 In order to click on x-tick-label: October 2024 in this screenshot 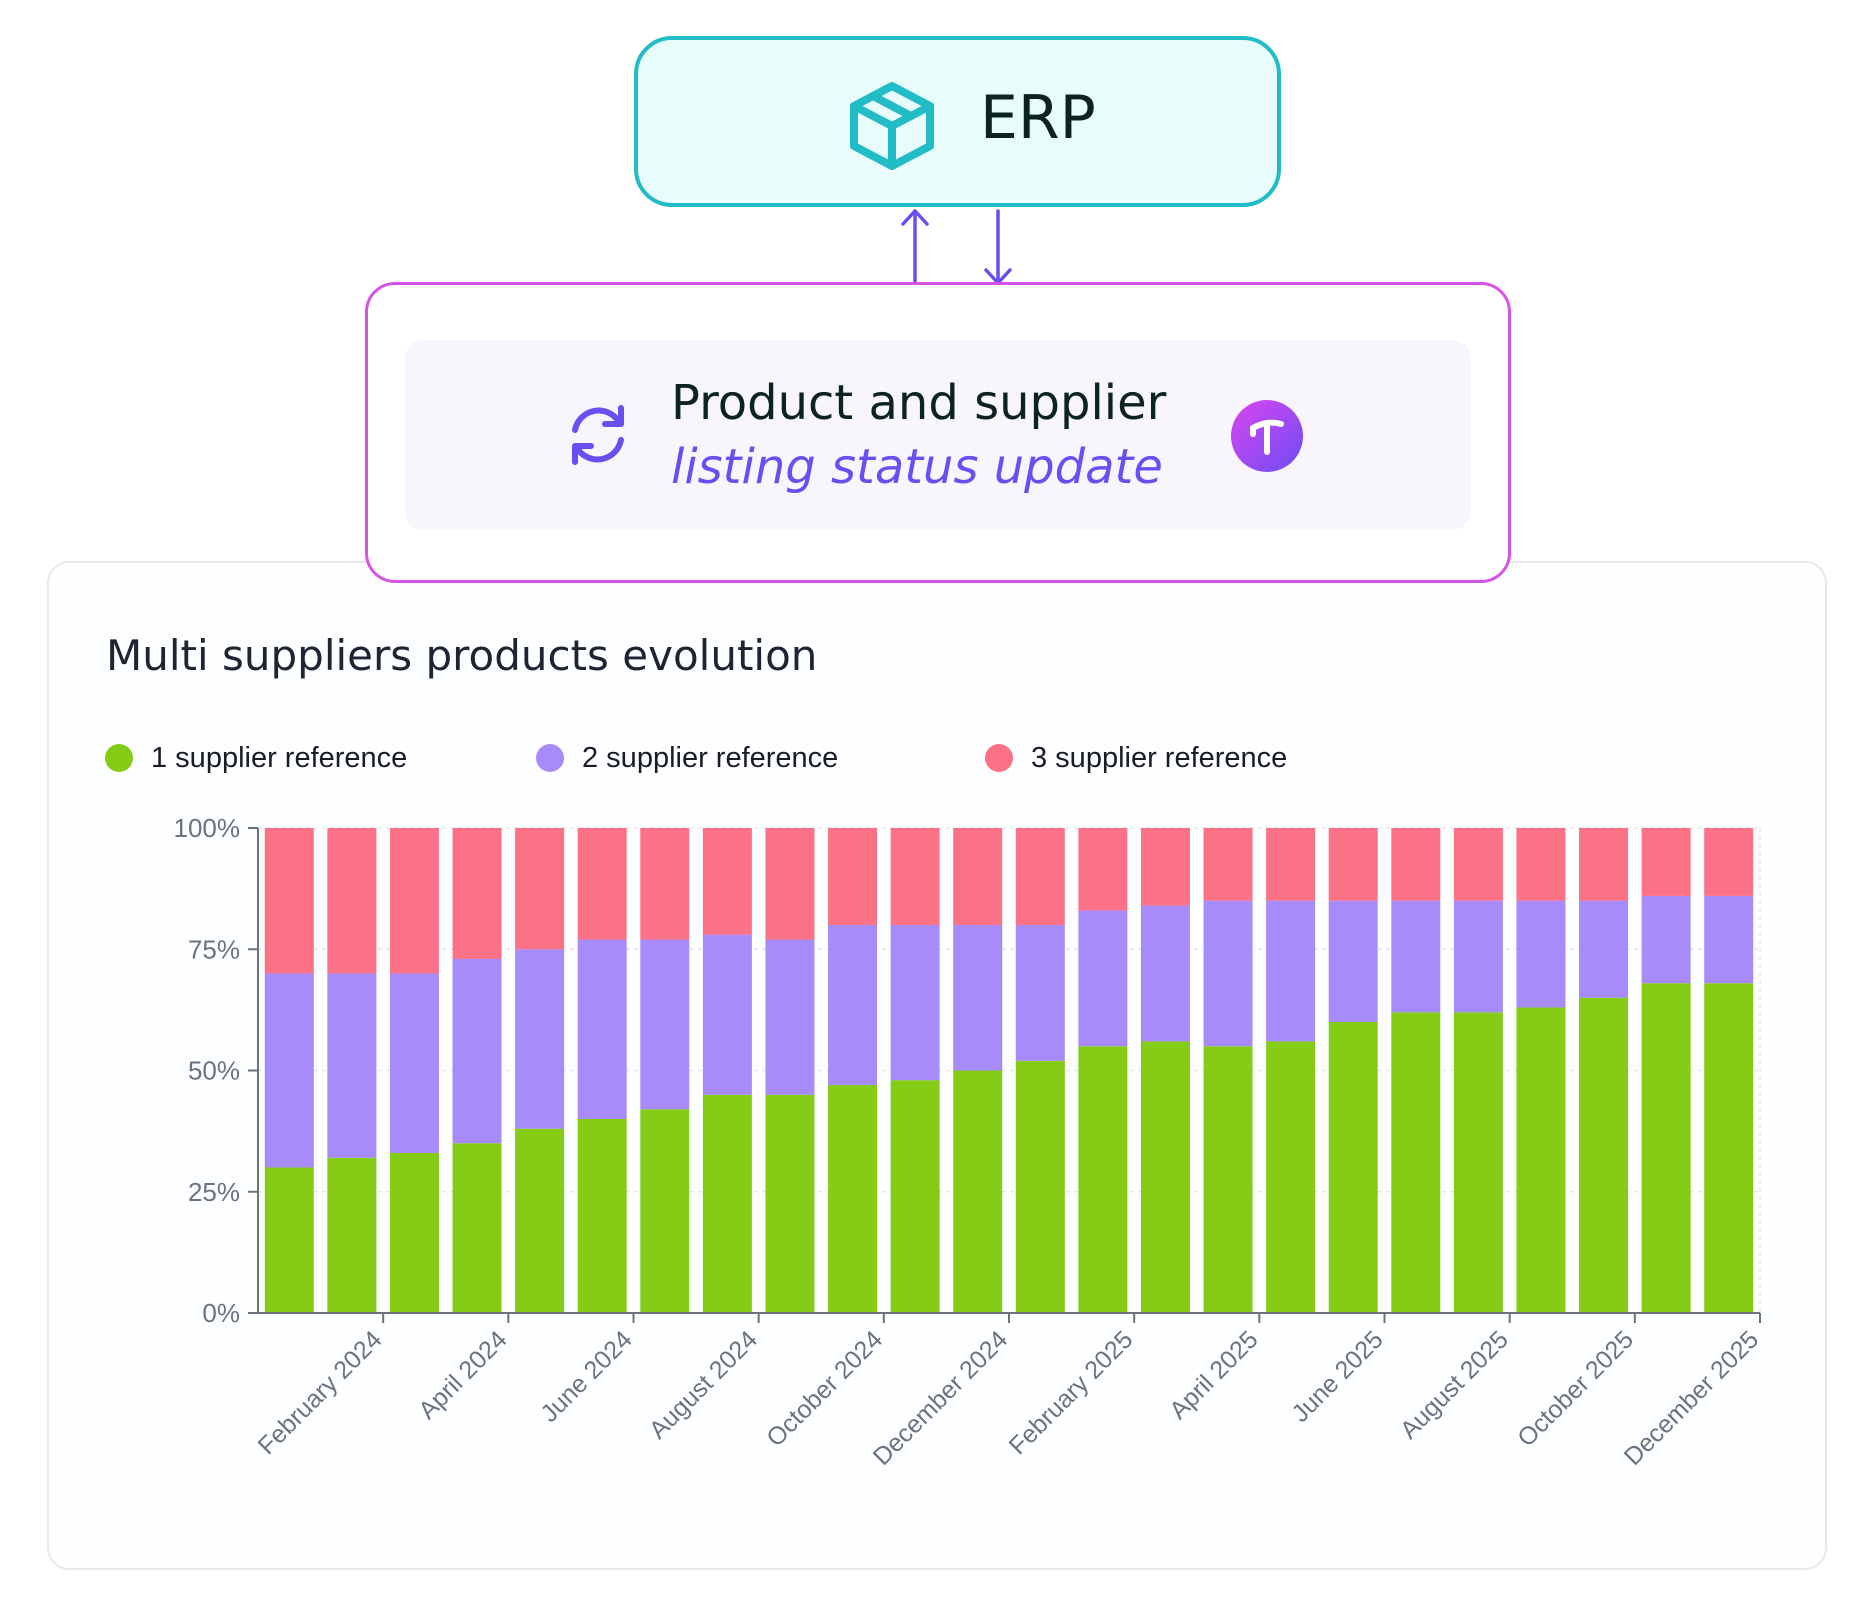, I will do `click(824, 1388)`.